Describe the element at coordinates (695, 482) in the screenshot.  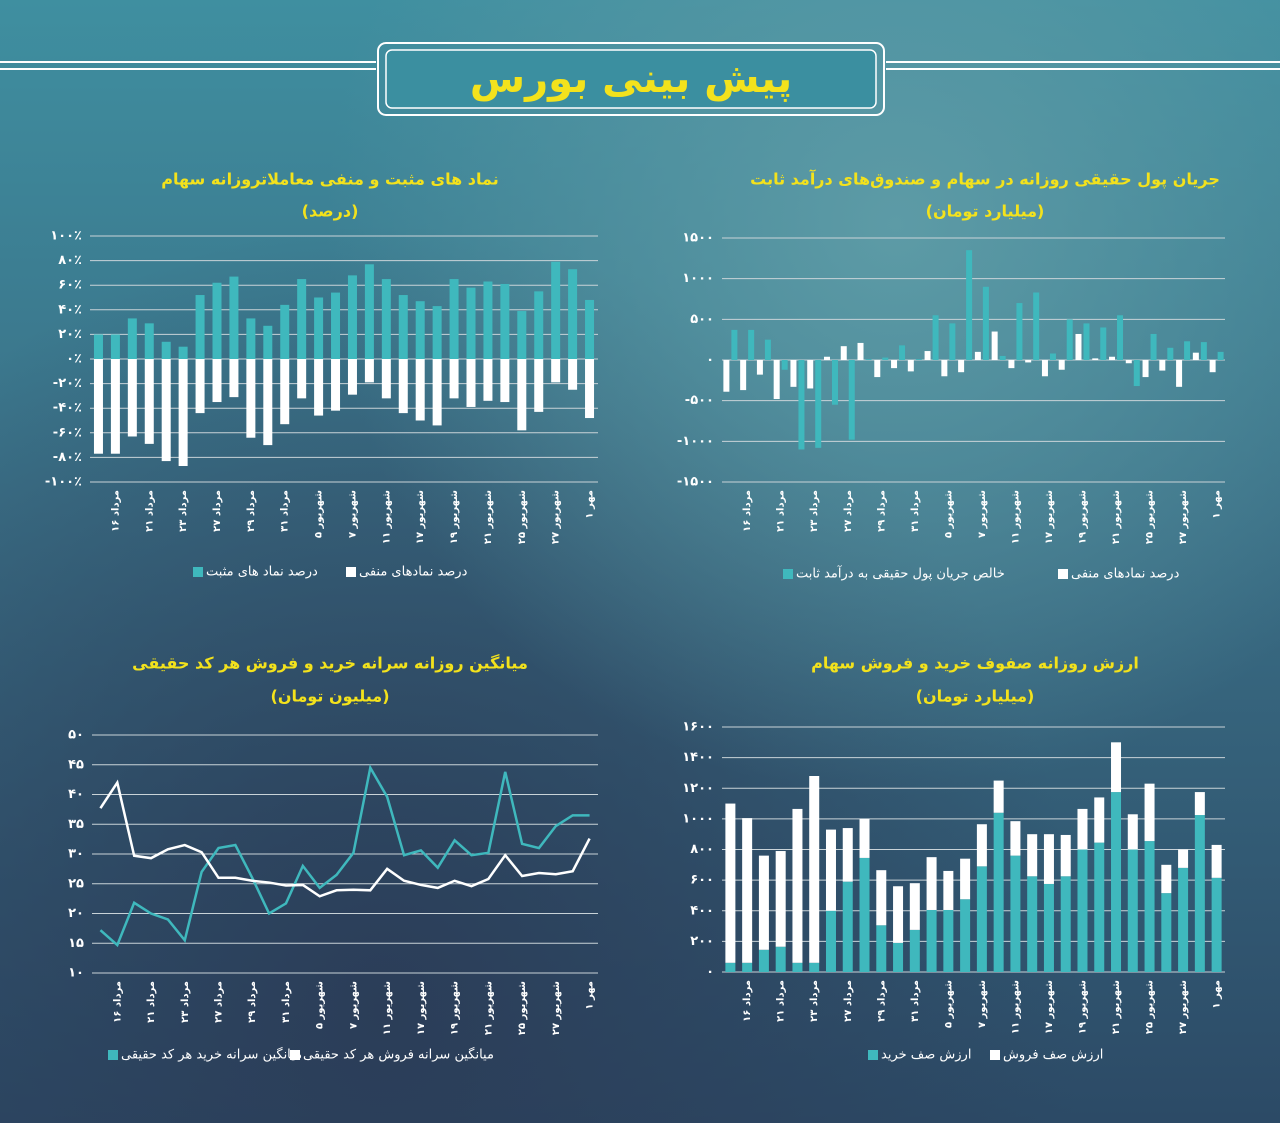
I see `y-tick-label: -۱۵۰۰` at that location.